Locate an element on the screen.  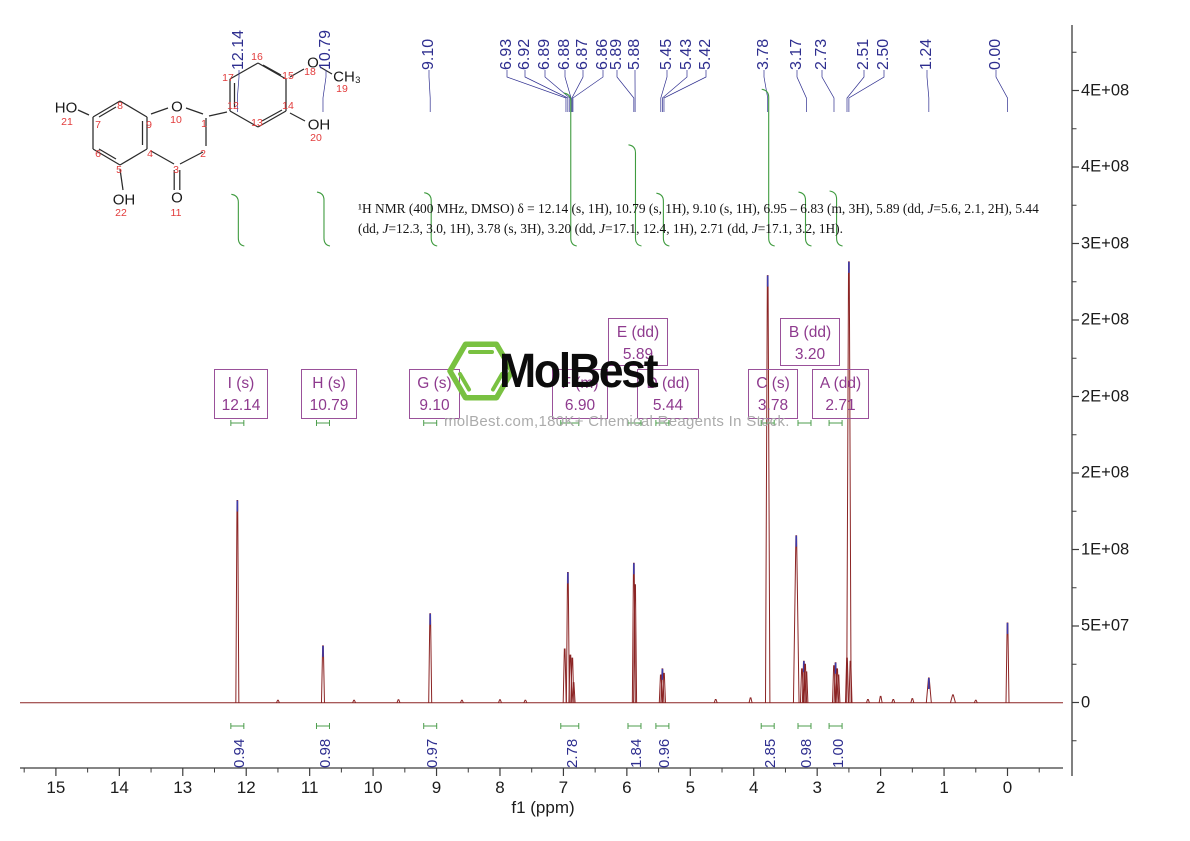
atom-number: 10 is located at coordinates (176, 120).